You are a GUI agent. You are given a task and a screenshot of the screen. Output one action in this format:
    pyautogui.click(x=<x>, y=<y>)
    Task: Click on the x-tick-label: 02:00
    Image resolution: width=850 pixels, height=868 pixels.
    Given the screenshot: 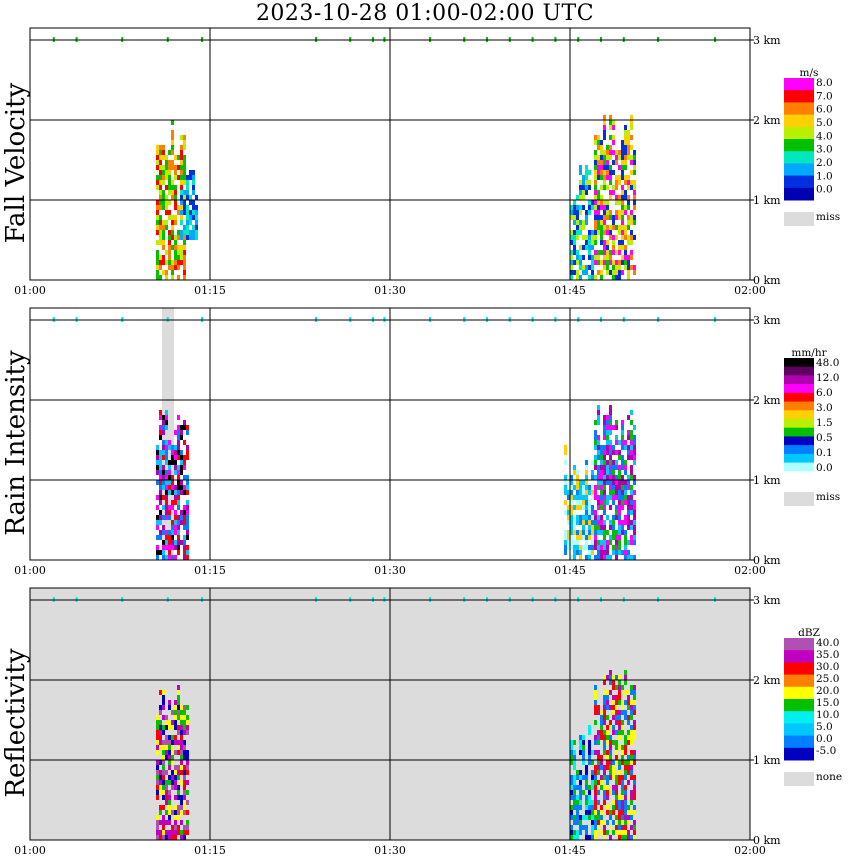 What is the action you would take?
    pyautogui.click(x=750, y=290)
    